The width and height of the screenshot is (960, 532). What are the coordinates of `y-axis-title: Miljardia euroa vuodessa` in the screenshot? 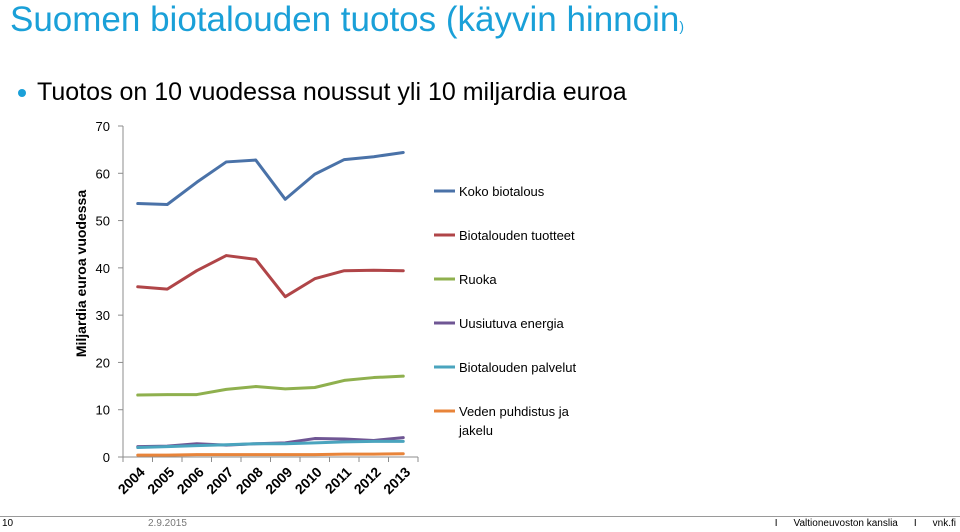 It's located at (81, 273).